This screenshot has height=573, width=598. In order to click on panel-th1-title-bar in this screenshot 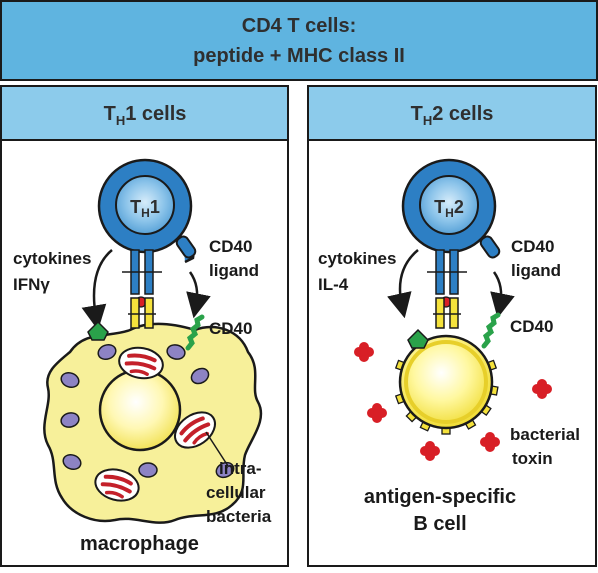, I will do `click(144, 113)`.